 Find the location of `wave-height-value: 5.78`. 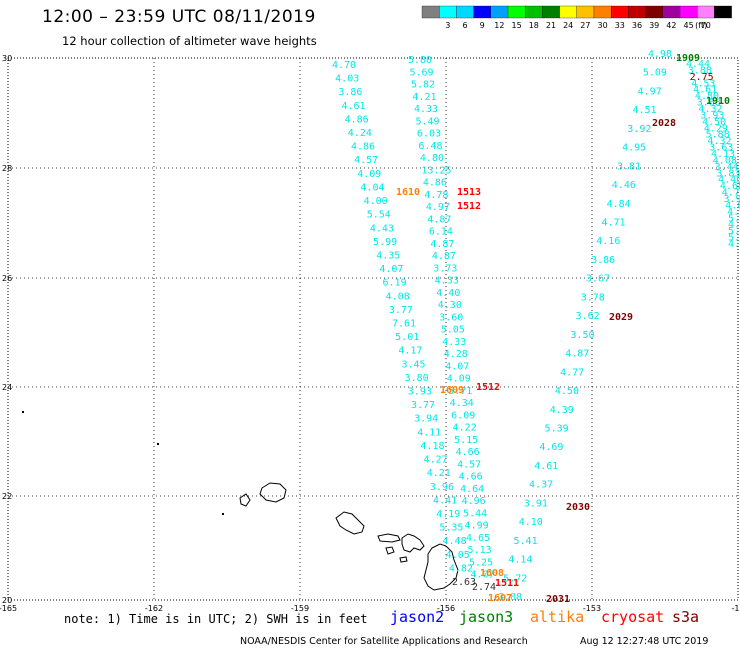

wave-height-value: 5.78 is located at coordinates (734, 218).